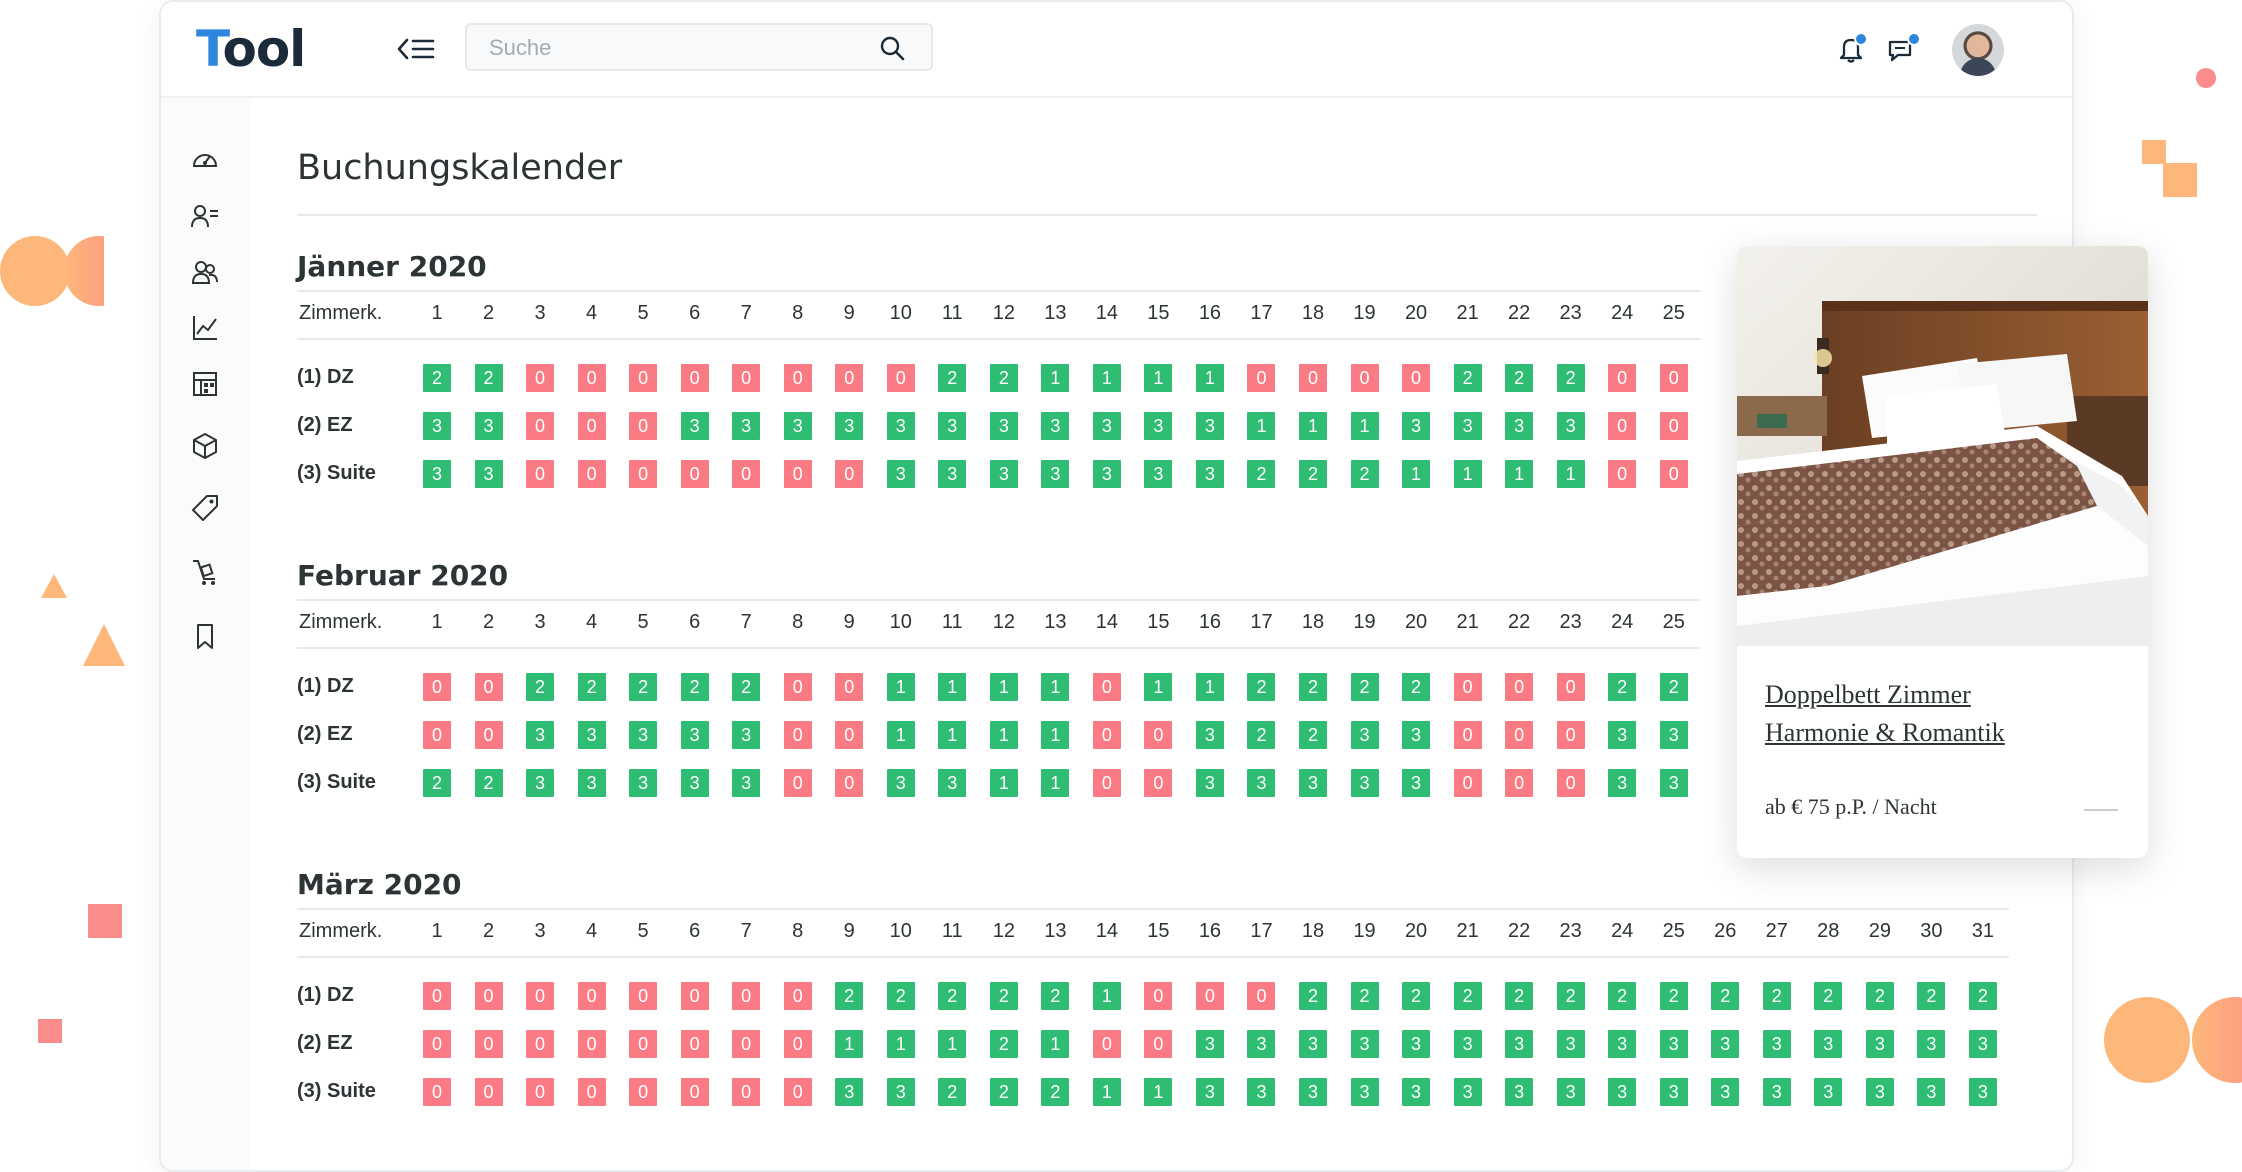  What do you see at coordinates (205, 328) in the screenshot?
I see `chart-icon` at bounding box center [205, 328].